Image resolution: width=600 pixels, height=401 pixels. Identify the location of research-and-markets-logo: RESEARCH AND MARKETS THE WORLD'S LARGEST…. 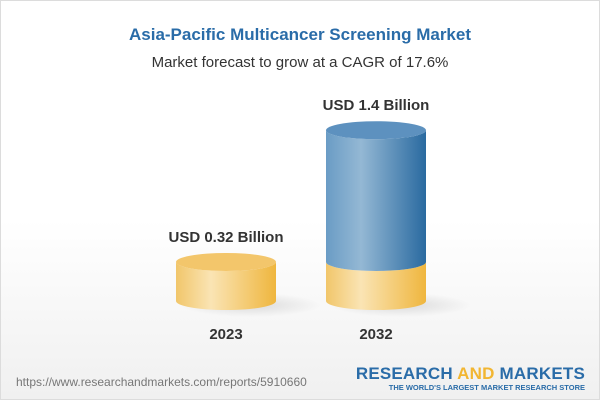
(470, 378).